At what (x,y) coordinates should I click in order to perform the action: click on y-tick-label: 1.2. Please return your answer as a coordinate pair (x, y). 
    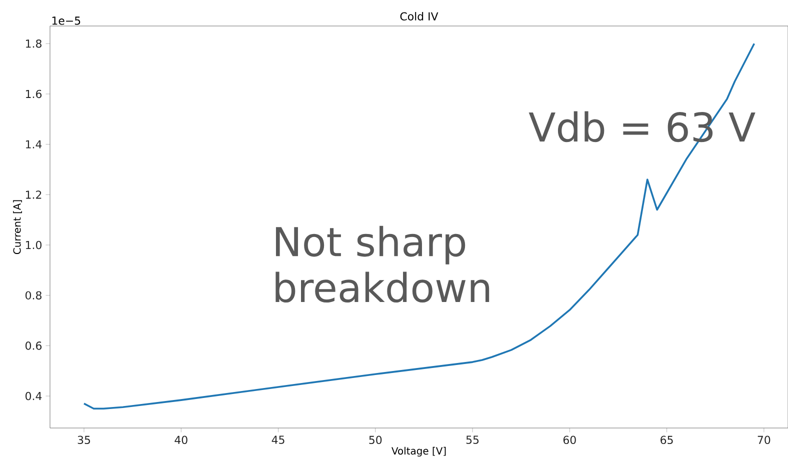
    Looking at the image, I should click on (34, 194).